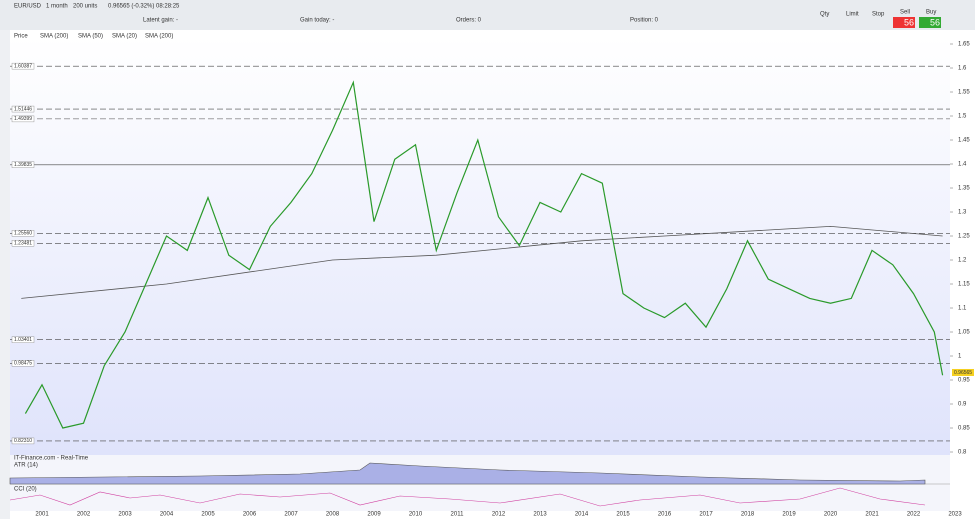  What do you see at coordinates (872, 515) in the screenshot?
I see `year-label: 2021` at bounding box center [872, 515].